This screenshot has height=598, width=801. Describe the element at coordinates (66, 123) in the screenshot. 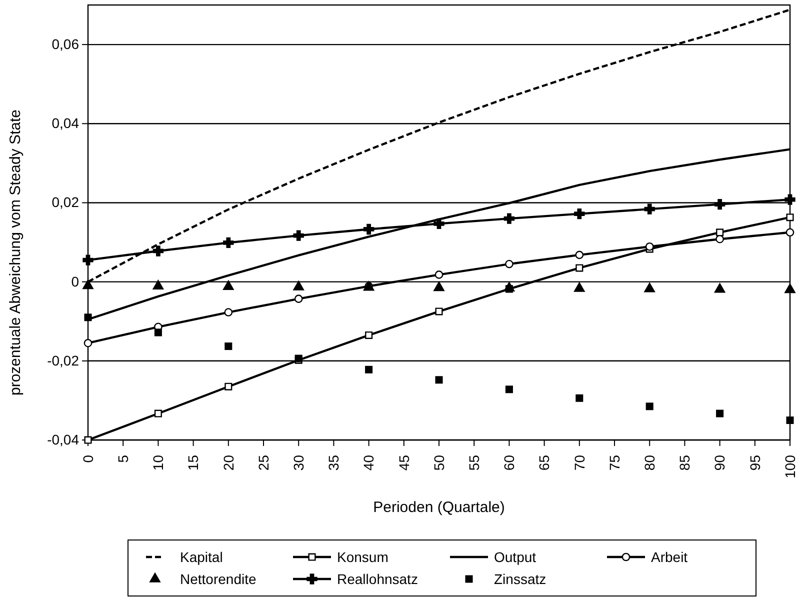

I see `y-tick-label: 0,04` at that location.